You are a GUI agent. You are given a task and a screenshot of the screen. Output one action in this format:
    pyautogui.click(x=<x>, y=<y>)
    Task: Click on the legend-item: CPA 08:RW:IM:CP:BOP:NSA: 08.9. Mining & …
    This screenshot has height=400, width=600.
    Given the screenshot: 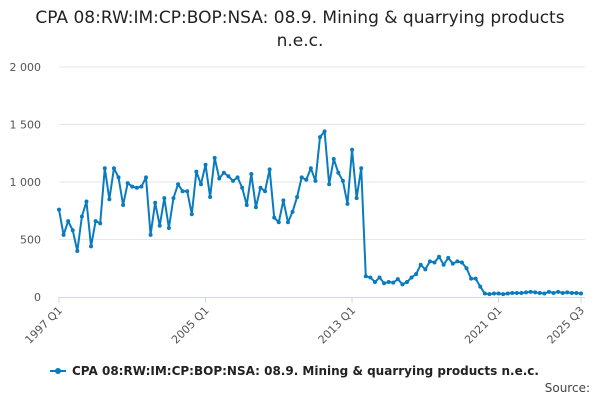 What is the action you would take?
    pyautogui.click(x=294, y=371)
    